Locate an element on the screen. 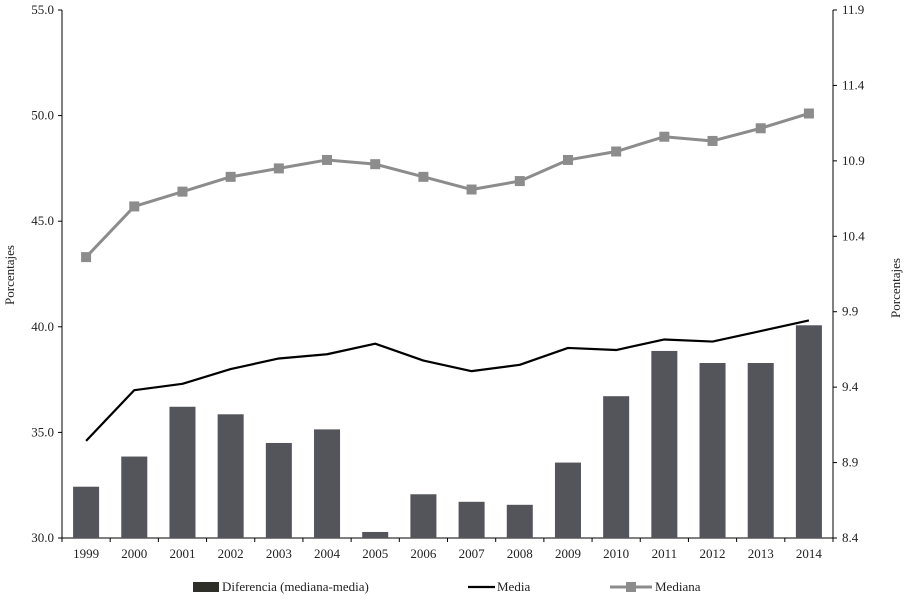  legend-marker-mediana is located at coordinates (631, 587).